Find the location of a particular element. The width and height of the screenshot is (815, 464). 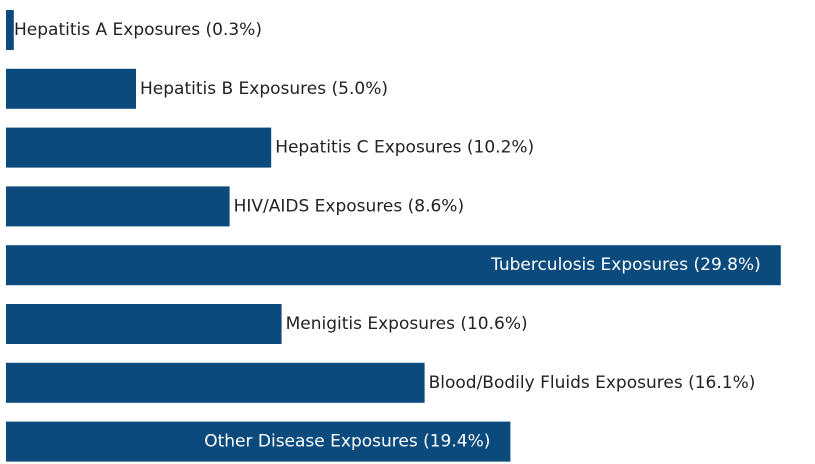

bar-label: Hepatitis B Exposures (5.0%) is located at coordinates (264, 89).